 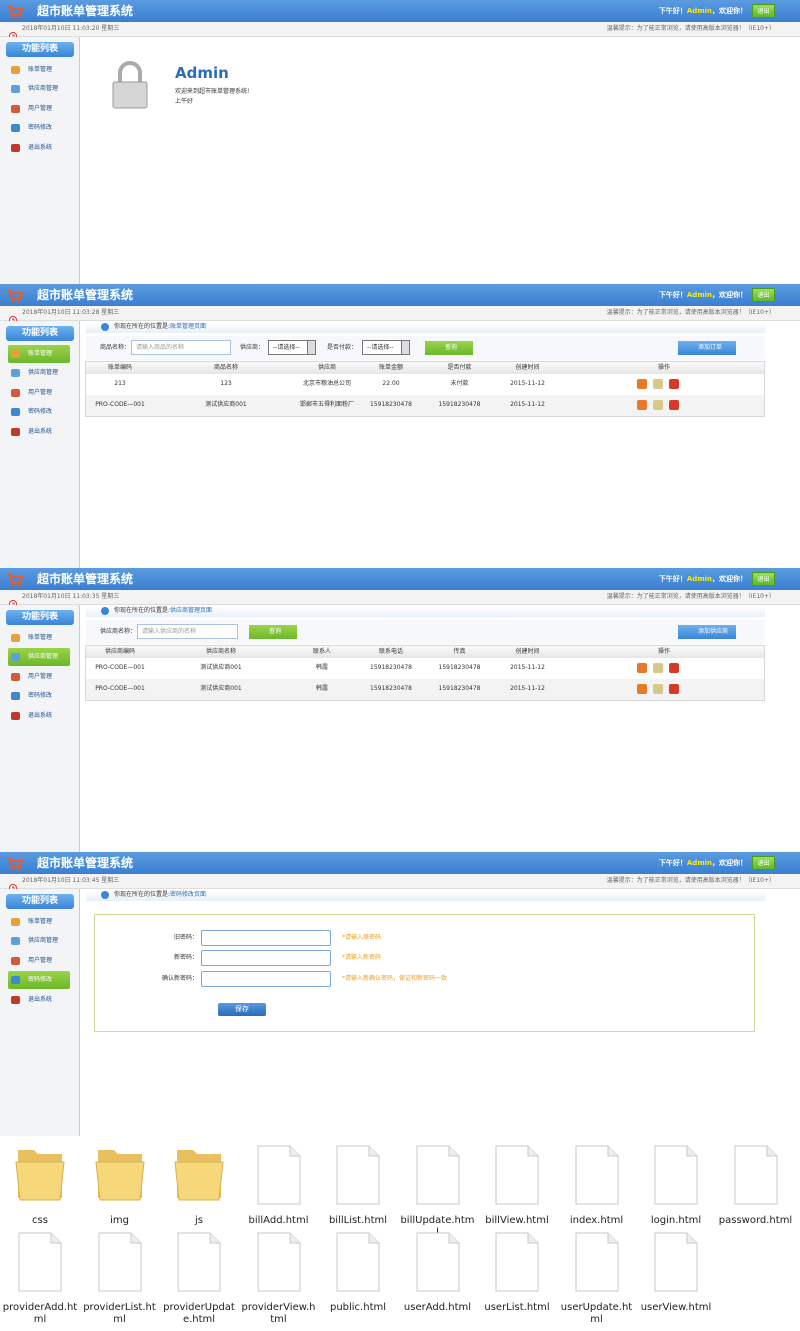 What do you see at coordinates (181, 347) in the screenshot?
I see `search-input: 请输入商品的名称` at bounding box center [181, 347].